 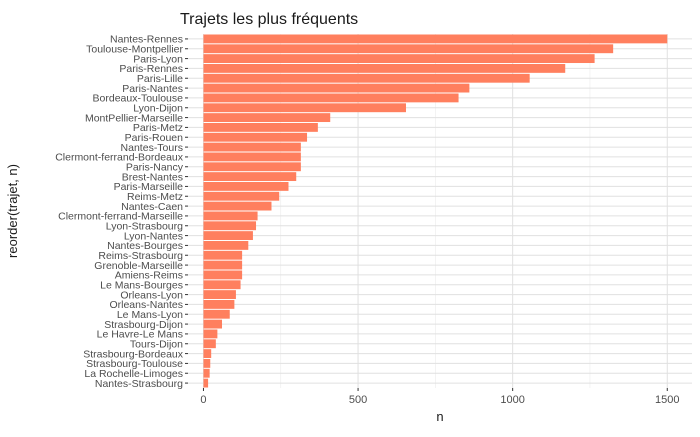 What do you see at coordinates (12, 211) in the screenshot?
I see `y-axis-title: reorder(trajet, n)` at bounding box center [12, 211].